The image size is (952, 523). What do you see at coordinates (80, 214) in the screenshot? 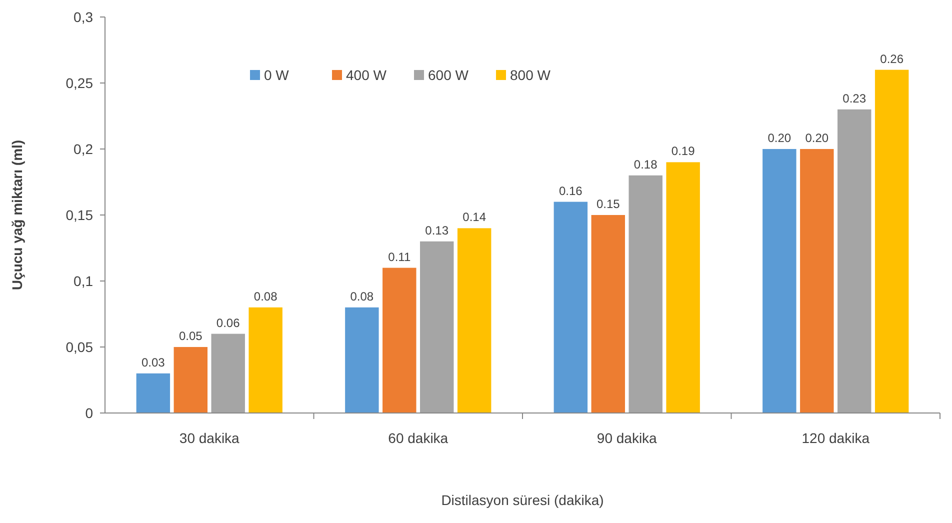
I see `y-tick-label: 0,15` at bounding box center [80, 214].